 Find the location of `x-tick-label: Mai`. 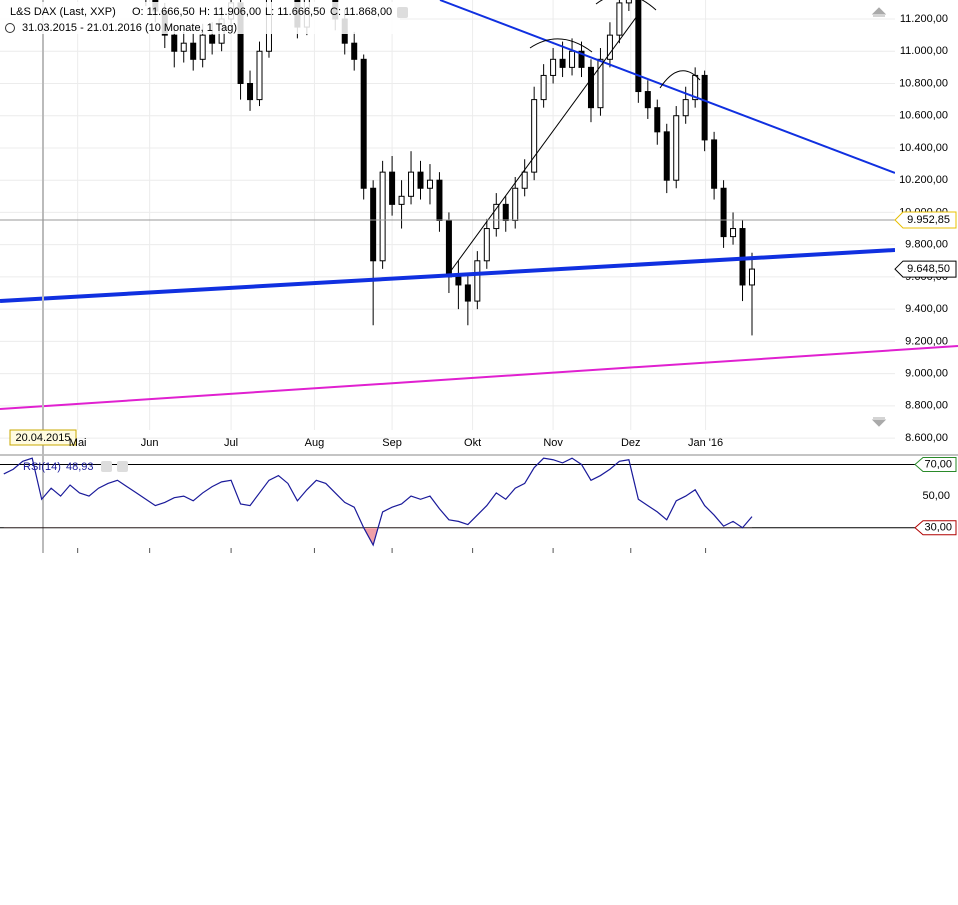

x-tick-label: Mai is located at coordinates (78, 443).